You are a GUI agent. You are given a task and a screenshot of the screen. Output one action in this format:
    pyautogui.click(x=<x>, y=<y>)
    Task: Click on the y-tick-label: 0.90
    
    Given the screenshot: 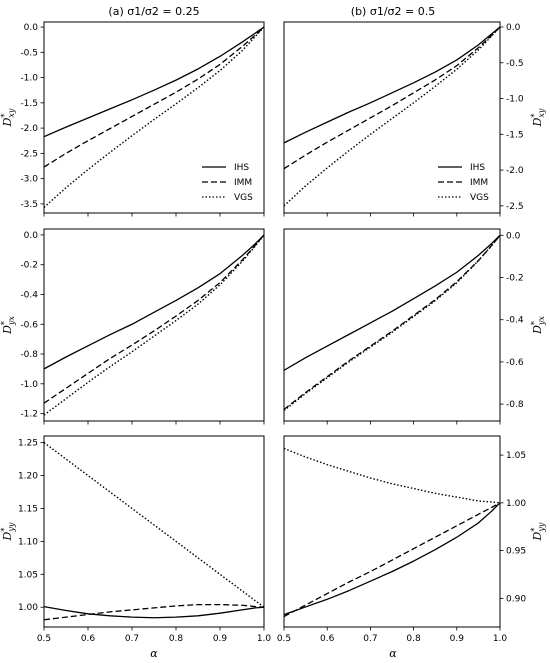 What is the action you would take?
    pyautogui.click(x=516, y=599)
    